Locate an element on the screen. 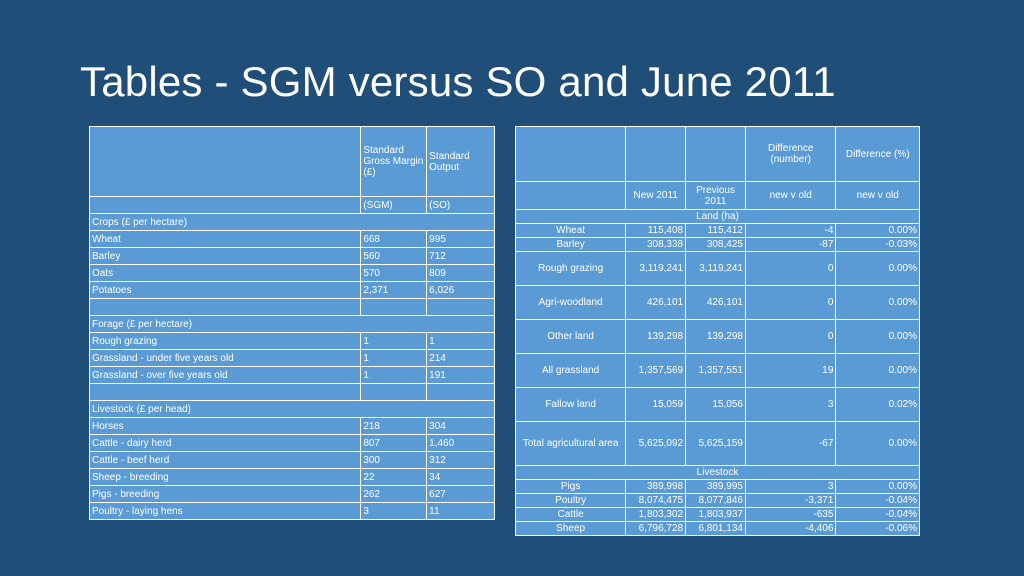 The width and height of the screenshot is (1024, 576). new-value: 139,298 is located at coordinates (656, 336).